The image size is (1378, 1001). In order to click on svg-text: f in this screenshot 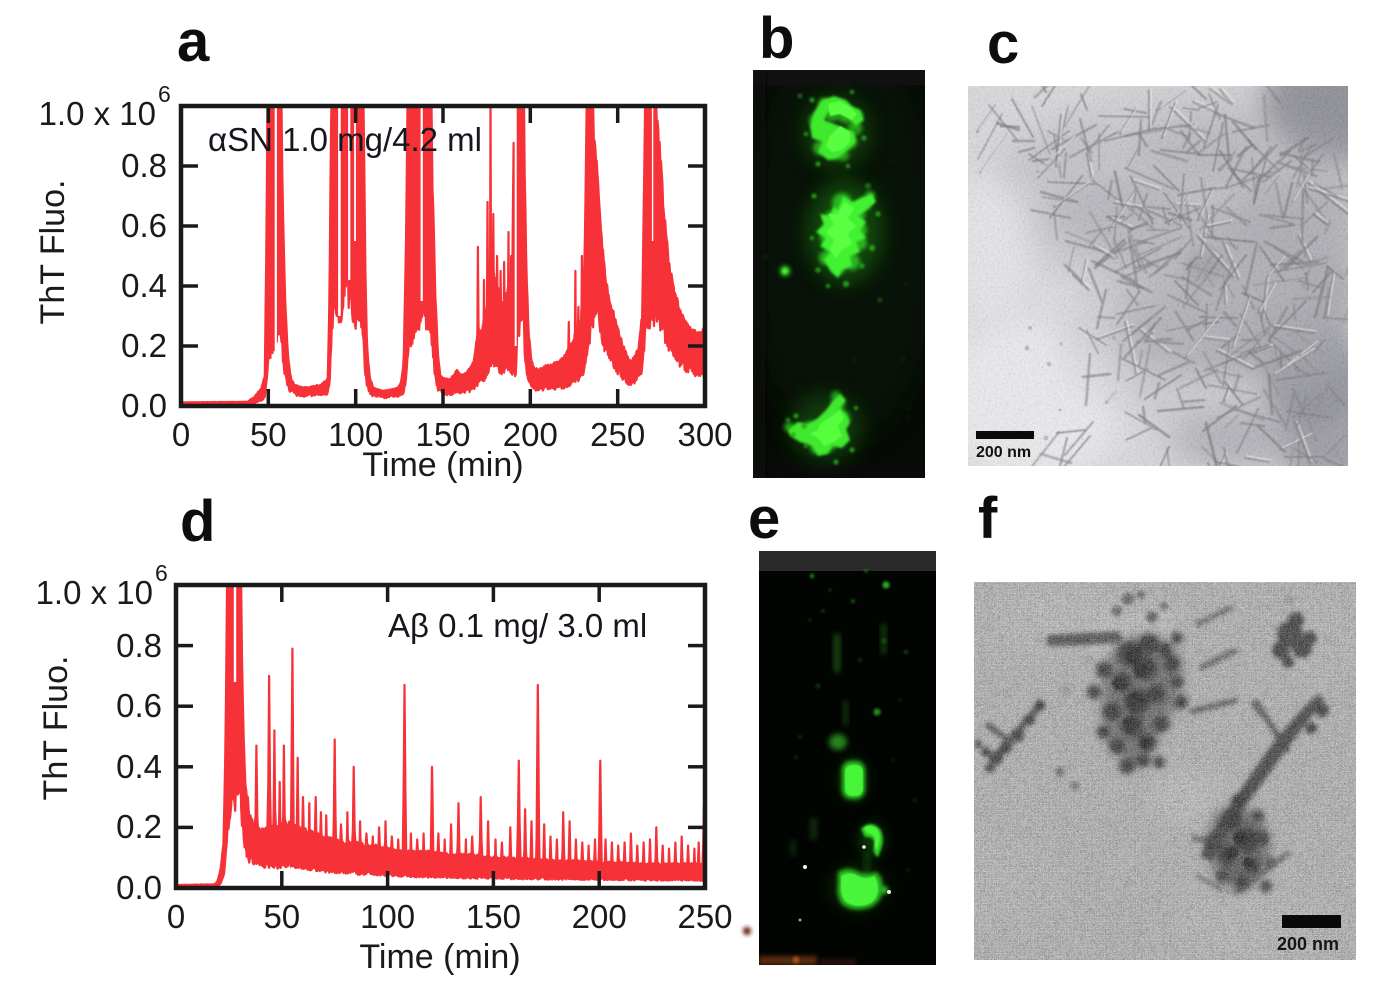, I will do `click(988, 518)`.